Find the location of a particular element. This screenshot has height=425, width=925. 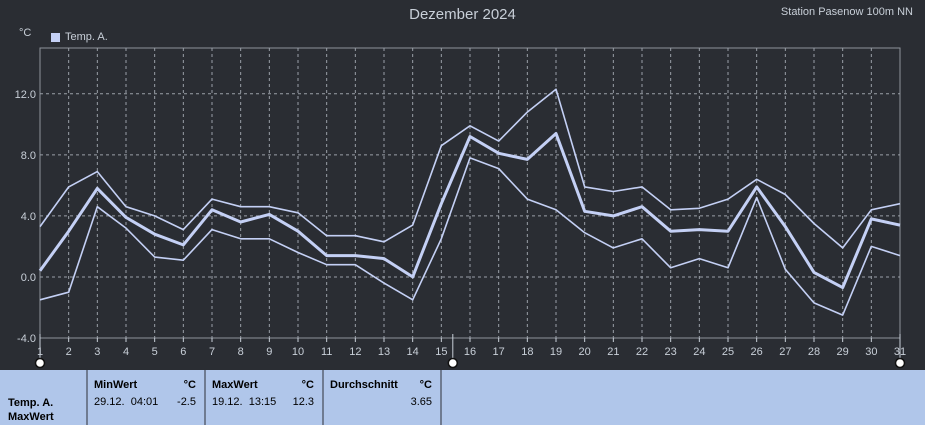

x-tick-label: 7 is located at coordinates (212, 352).